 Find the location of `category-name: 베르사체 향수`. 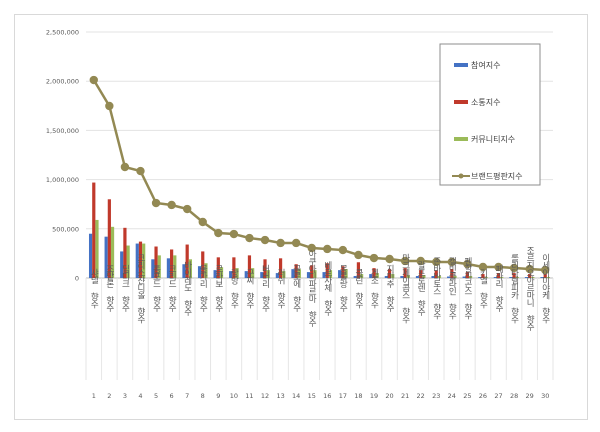

category-name: 베르사체 향수 is located at coordinates (327, 289).